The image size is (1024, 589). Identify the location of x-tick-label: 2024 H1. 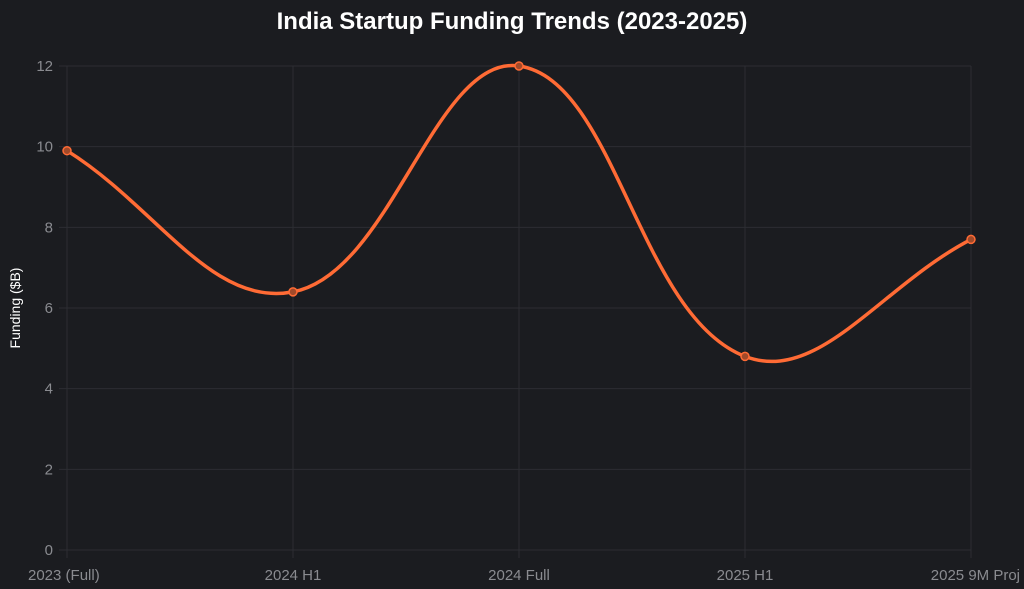
(293, 575).